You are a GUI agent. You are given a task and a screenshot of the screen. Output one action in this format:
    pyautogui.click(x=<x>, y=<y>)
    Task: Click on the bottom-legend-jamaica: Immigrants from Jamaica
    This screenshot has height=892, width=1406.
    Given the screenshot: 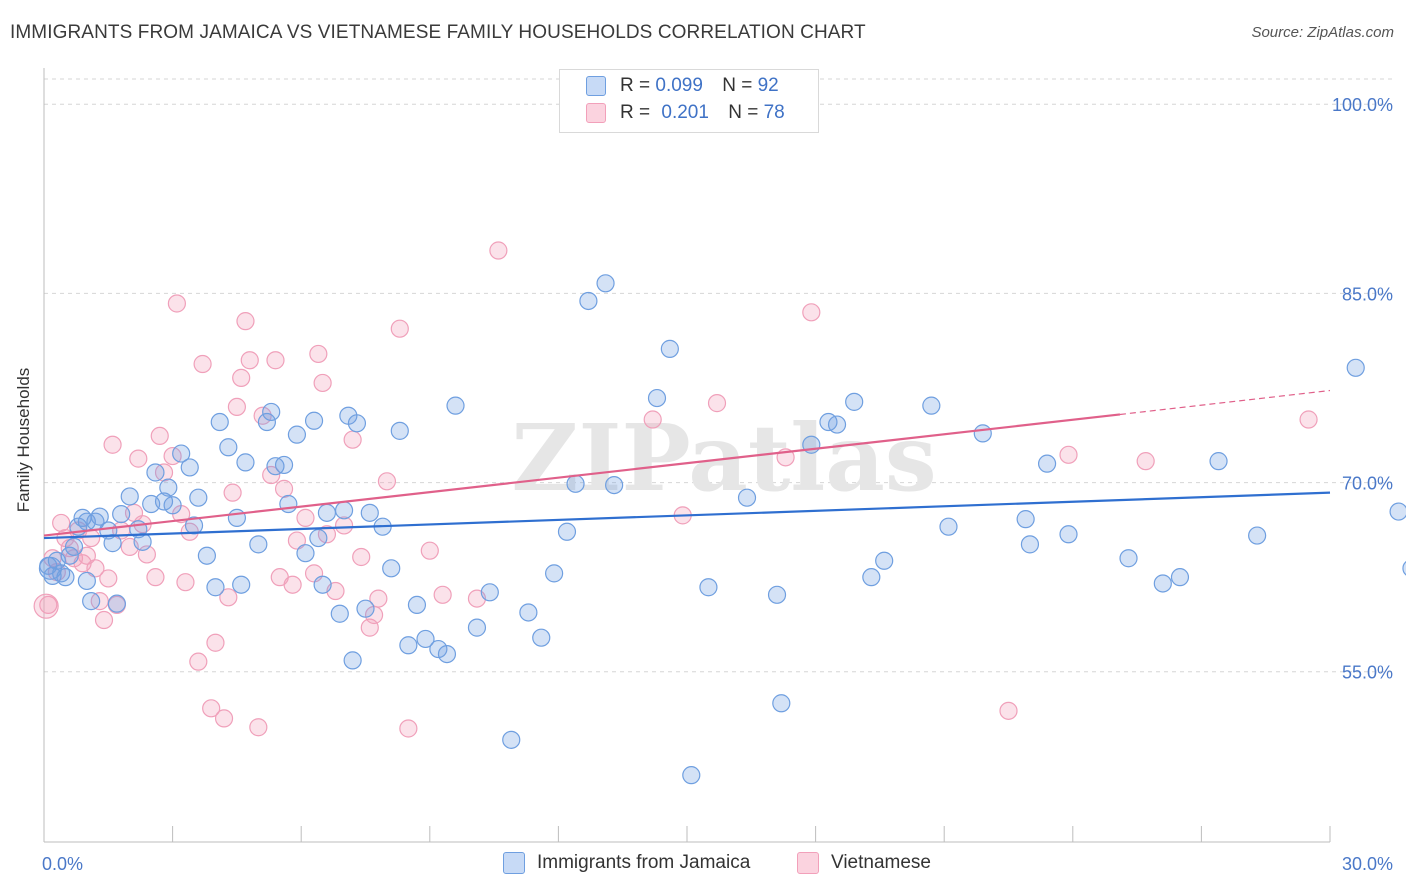 What is the action you would take?
    pyautogui.click(x=626, y=863)
    